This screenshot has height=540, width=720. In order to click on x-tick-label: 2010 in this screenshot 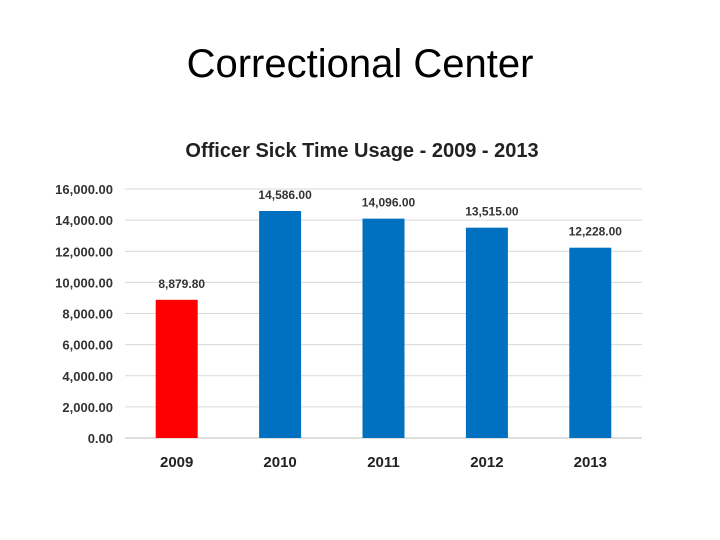, I will do `click(279, 462)`.